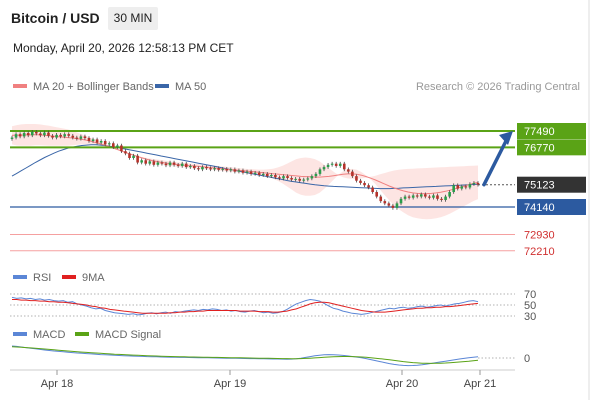 Image resolution: width=590 pixels, height=400 pixels. Describe the element at coordinates (530, 317) in the screenshot. I see `rsi-tick-2: 30` at that location.